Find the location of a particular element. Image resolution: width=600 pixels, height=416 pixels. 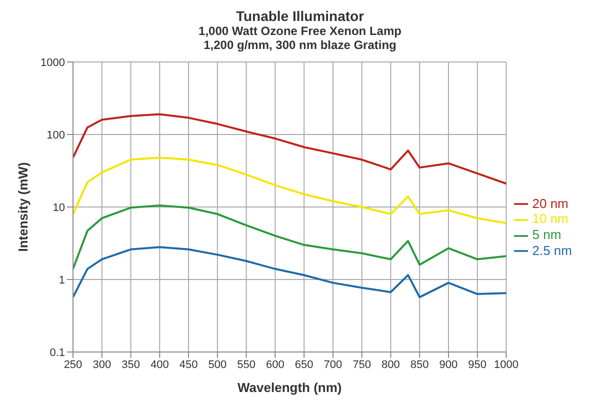

x-tick-label: 300 is located at coordinates (102, 364).